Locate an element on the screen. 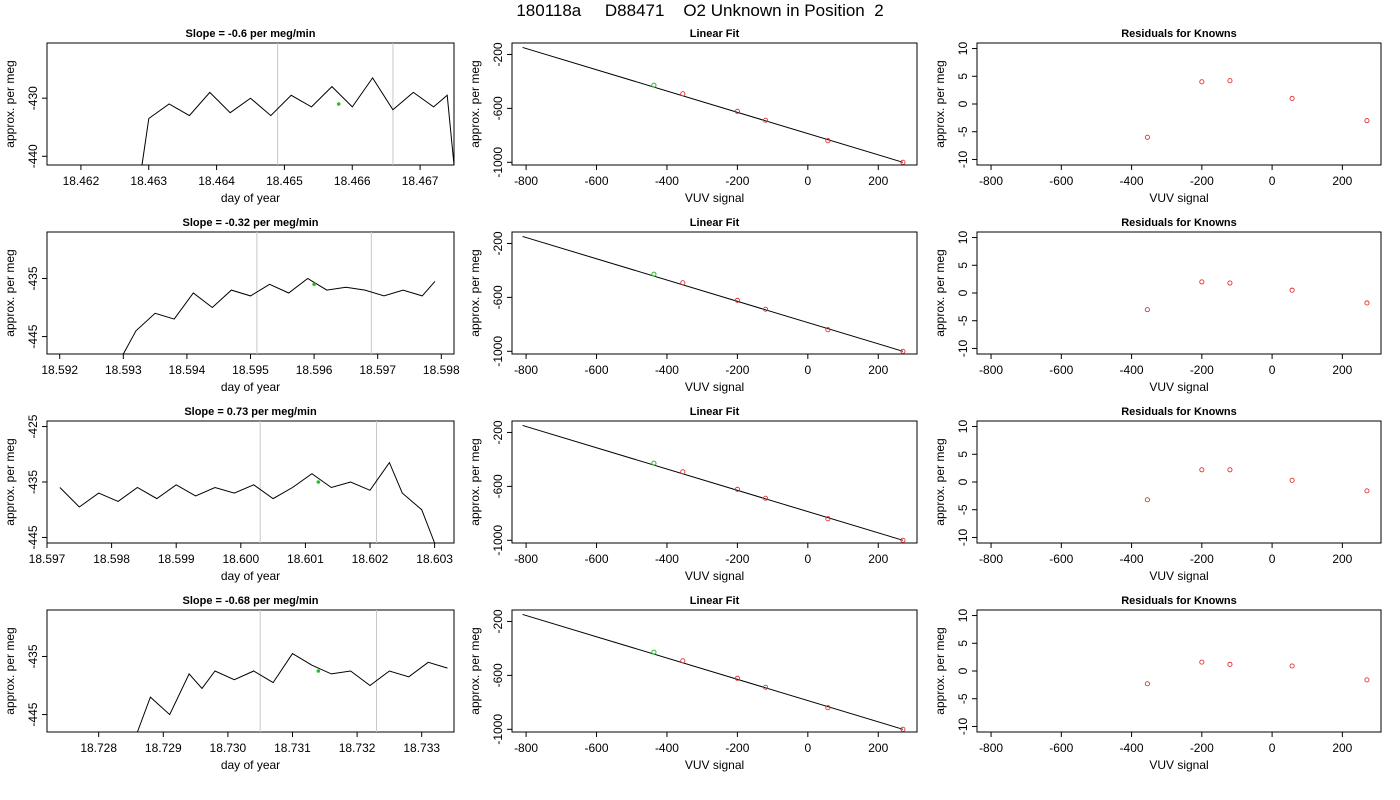 This screenshot has height=800, width=1400. x-tick-label: 18.603 is located at coordinates (434, 559).